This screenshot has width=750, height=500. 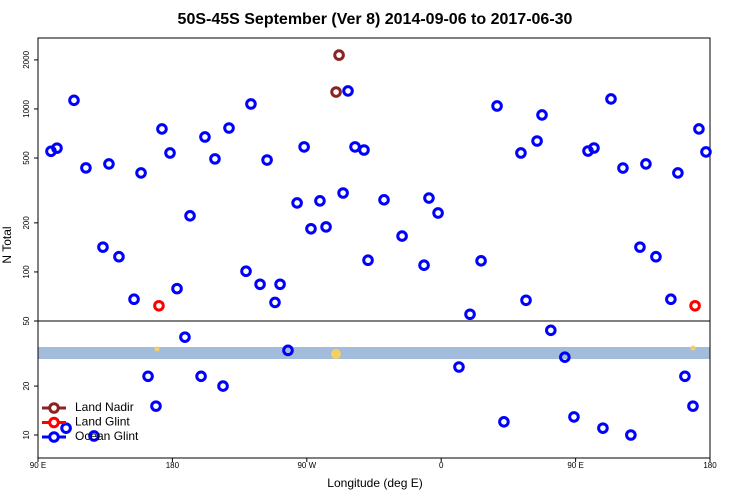 I want to click on y-tick-label: 200, so click(x=26, y=223).